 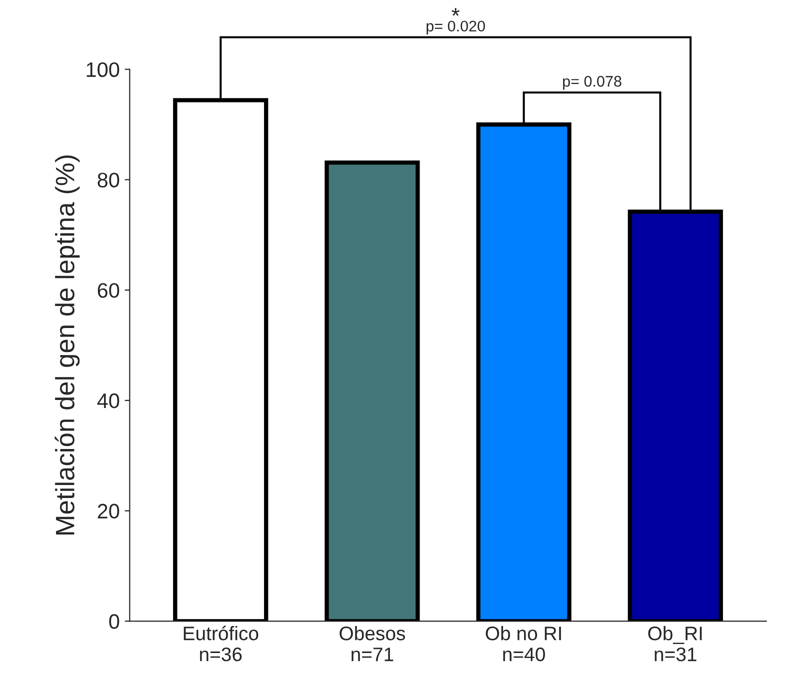 What do you see at coordinates (109, 511) in the screenshot?
I see `y-tick-label: 20` at bounding box center [109, 511].